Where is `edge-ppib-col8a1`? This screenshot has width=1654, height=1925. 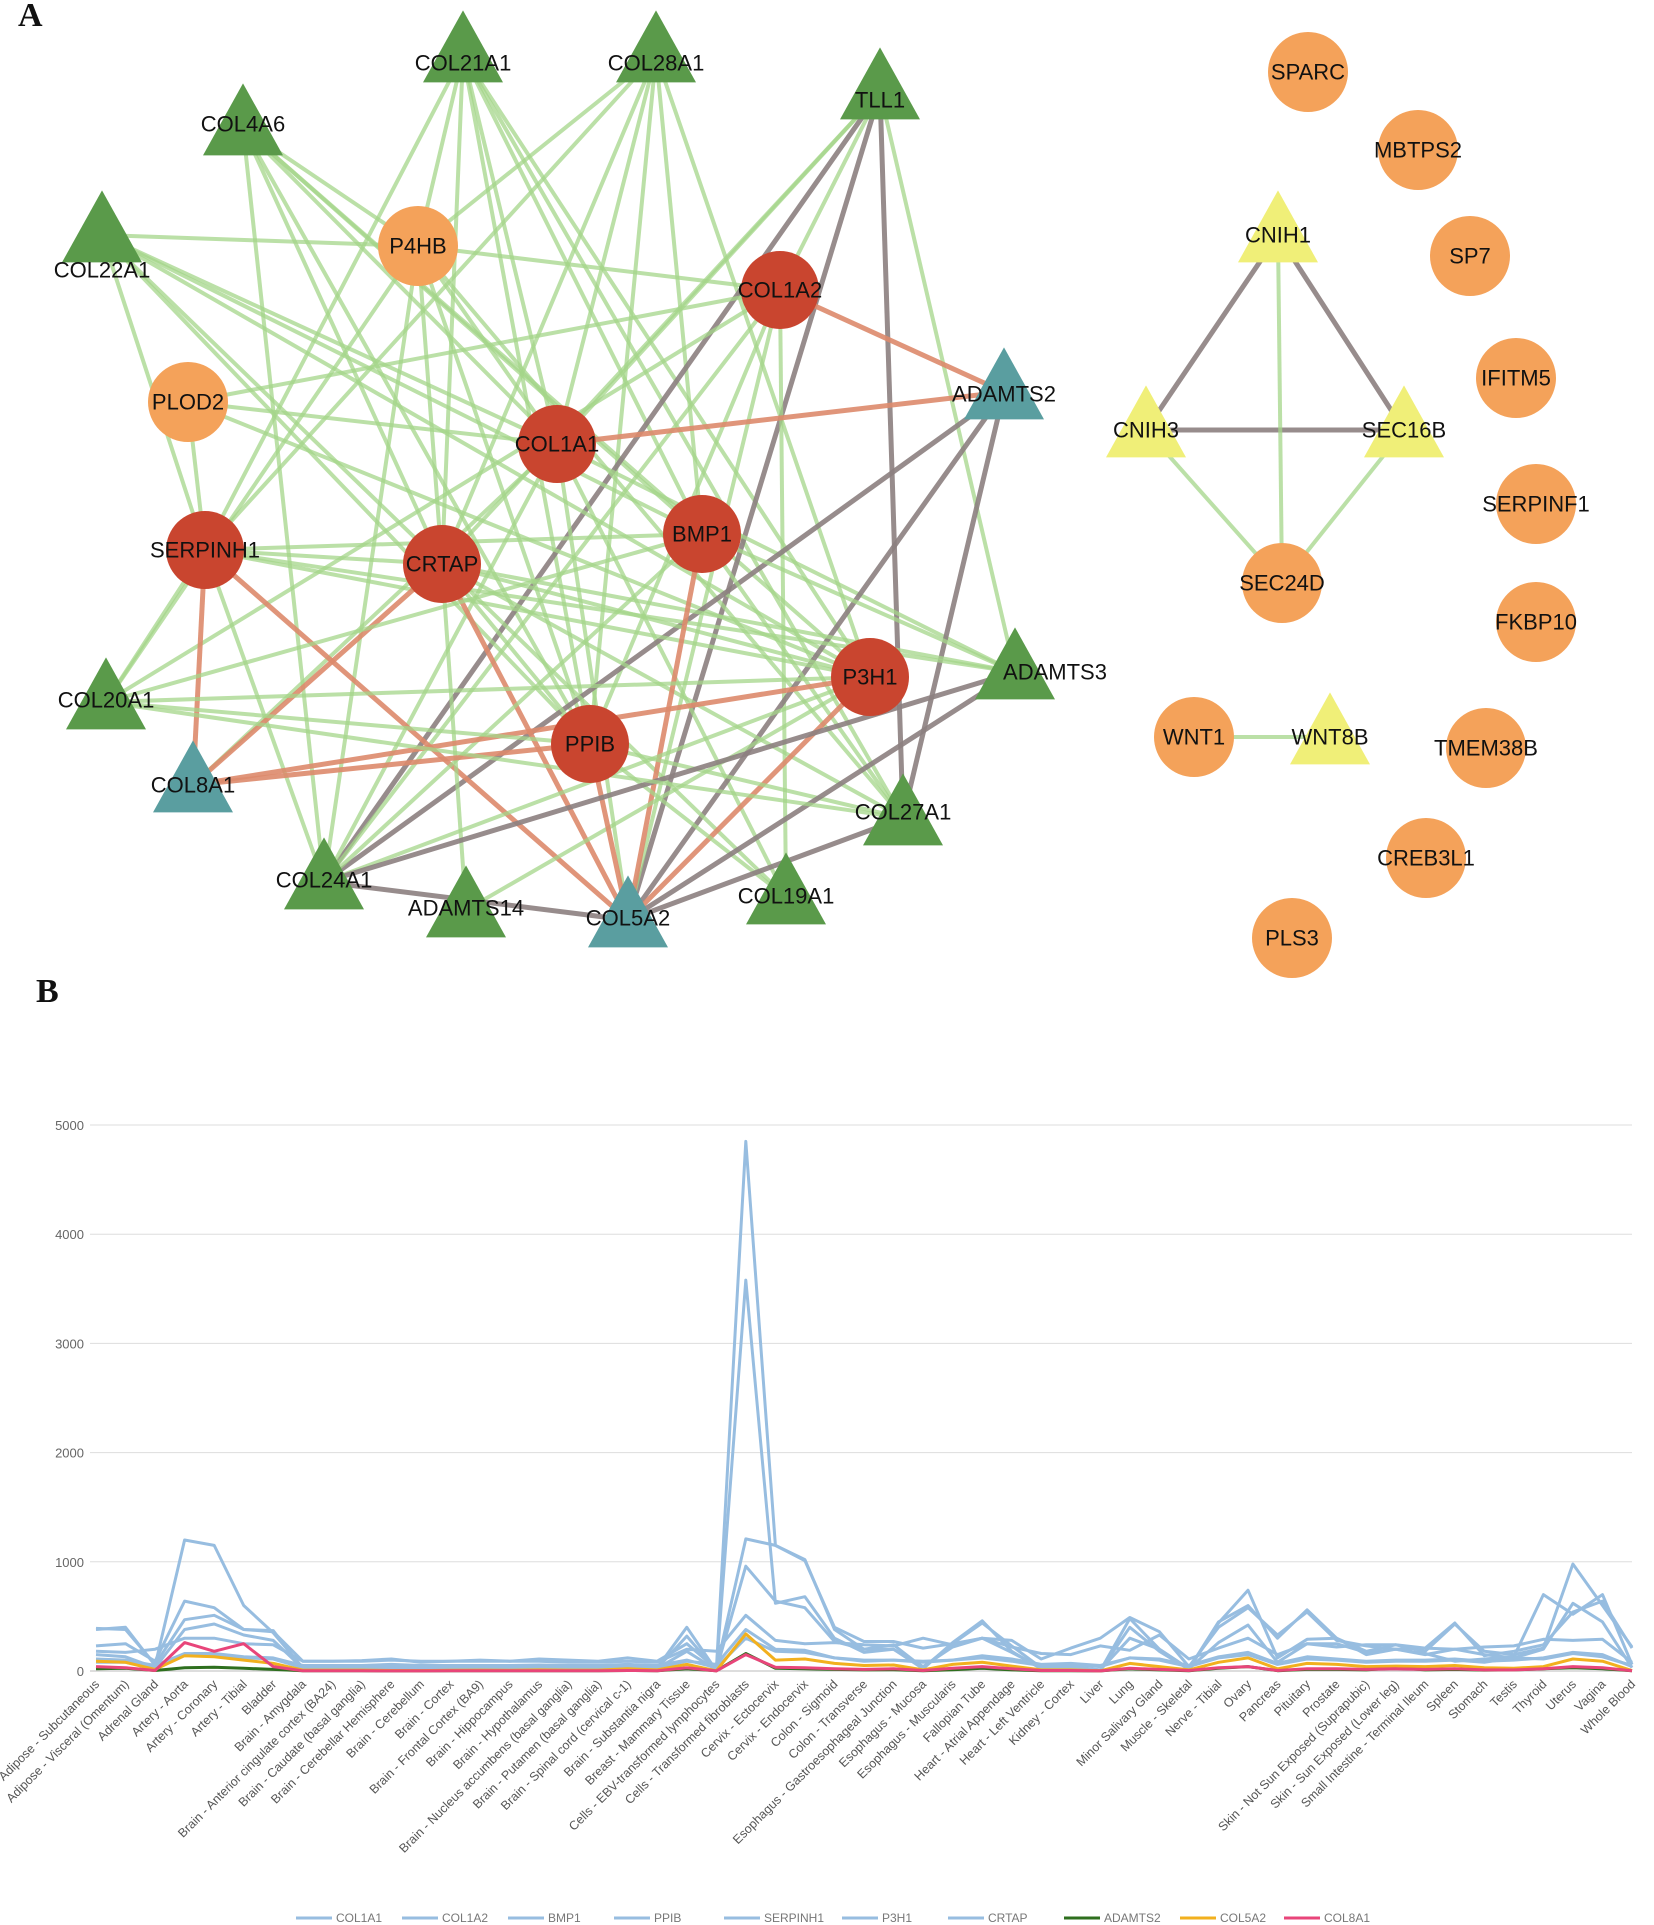
edge-ppib-col8a1 is located at coordinates (391, 764).